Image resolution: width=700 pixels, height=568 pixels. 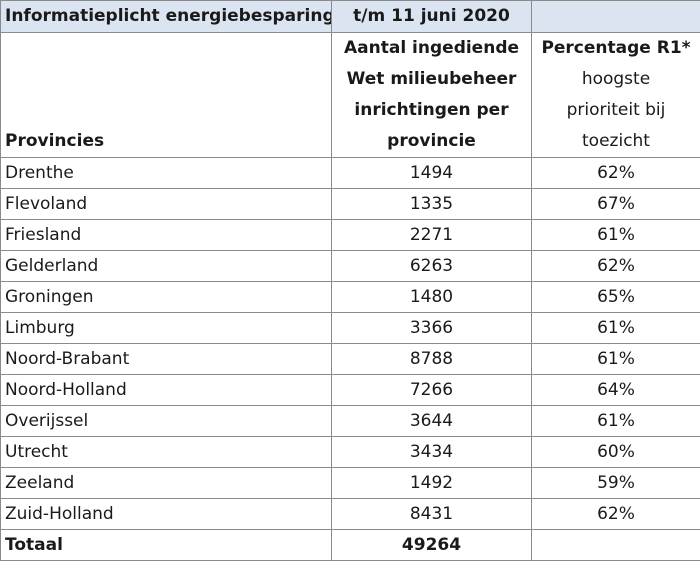 I want to click on table-row: Noord-Holland 7266 64%, so click(x=350, y=390).